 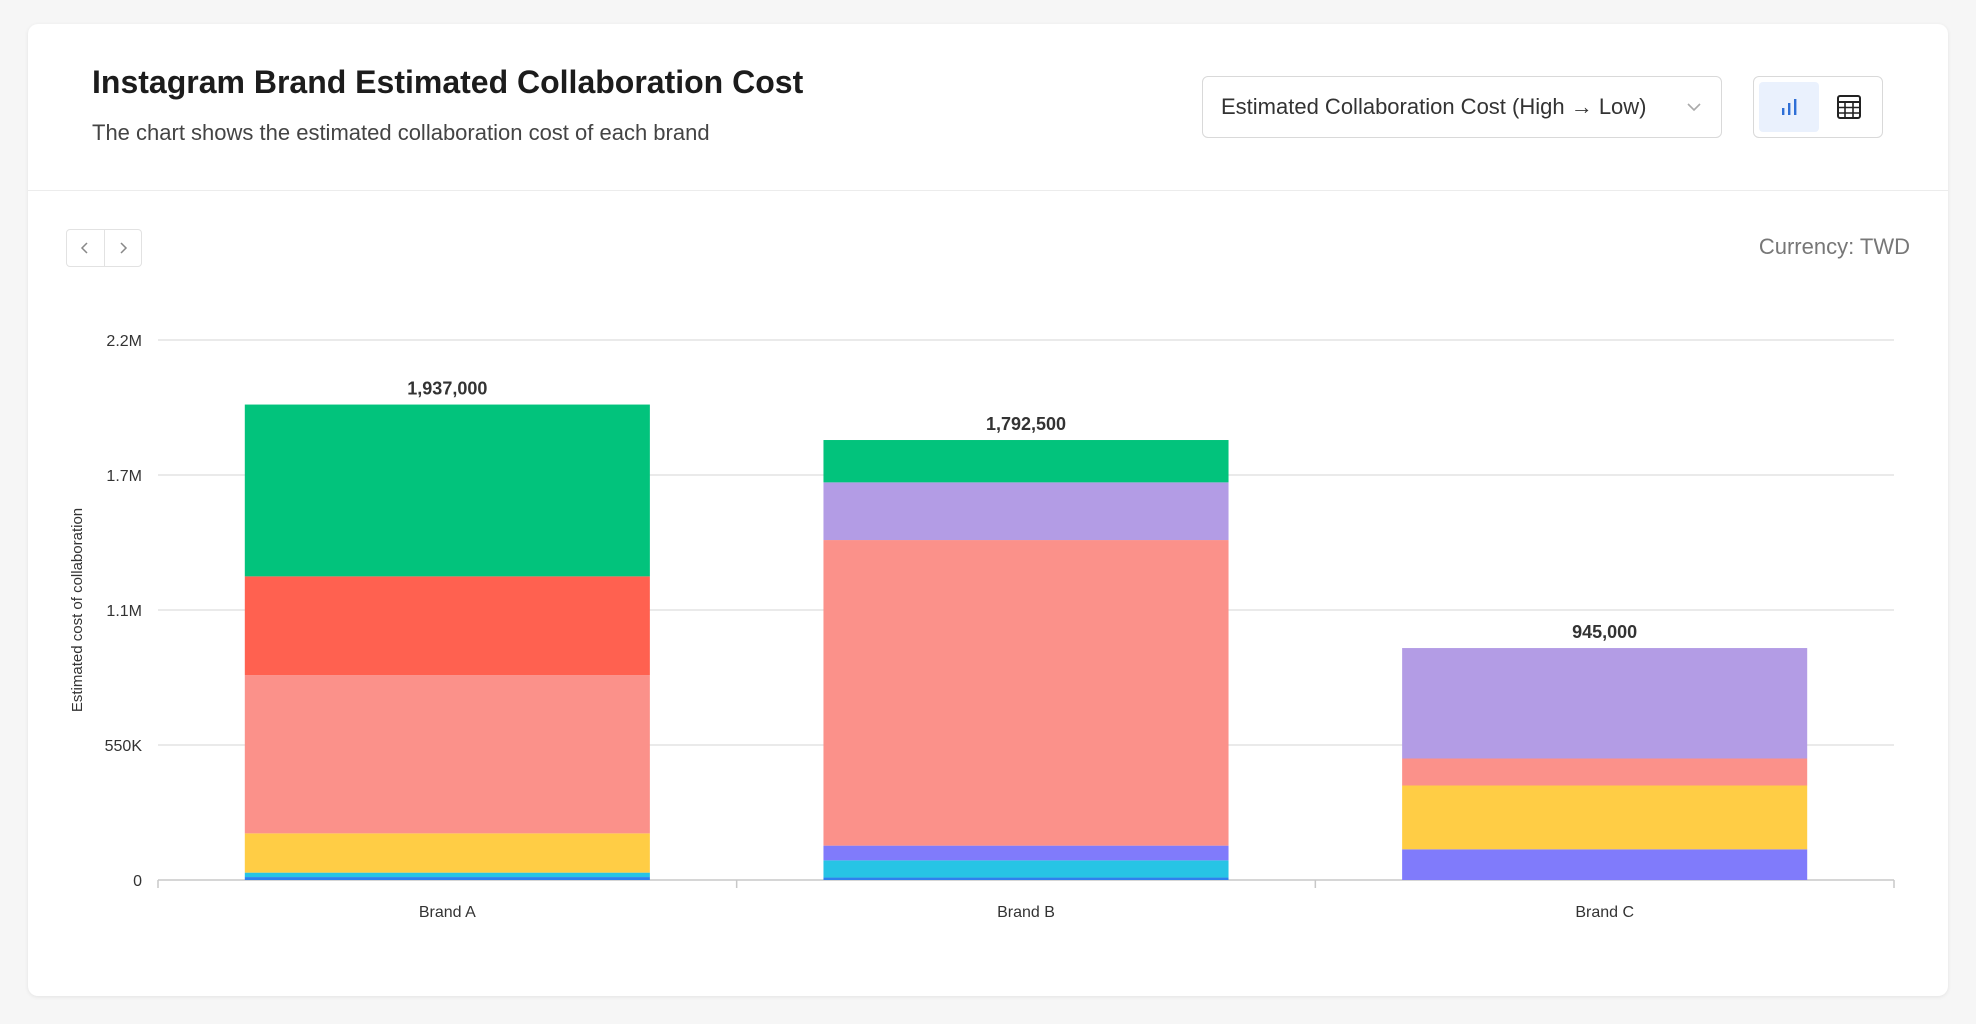 I want to click on view-toggle, so click(x=1818, y=107).